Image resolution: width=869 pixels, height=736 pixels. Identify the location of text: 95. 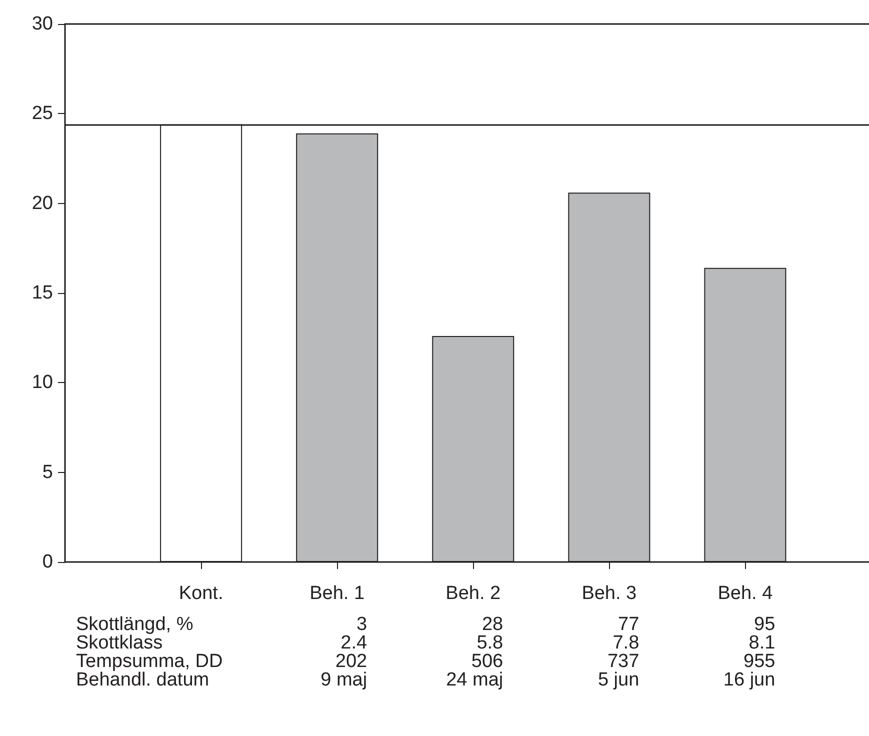
(765, 624).